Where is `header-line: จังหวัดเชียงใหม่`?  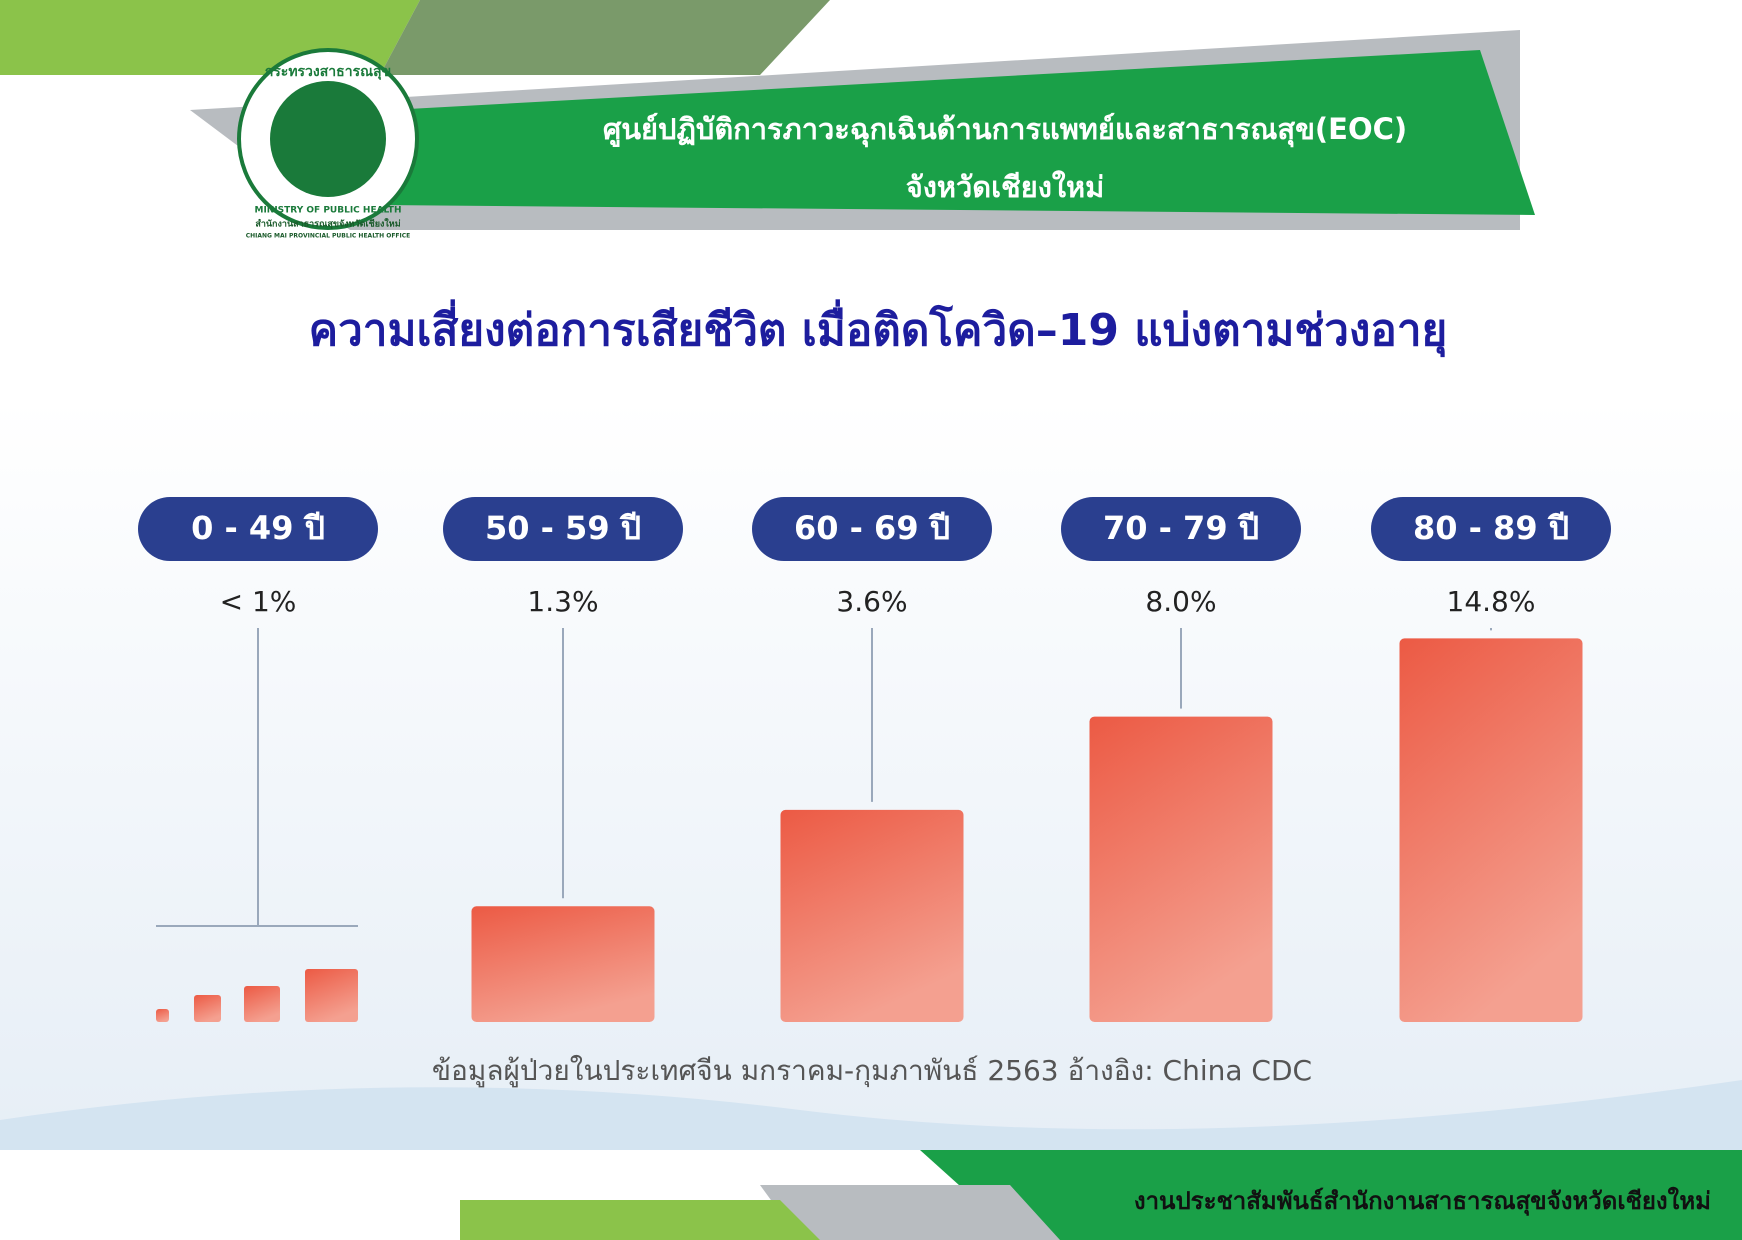
header-line: จังหวัดเชียงใหม่ is located at coordinates (1005, 187).